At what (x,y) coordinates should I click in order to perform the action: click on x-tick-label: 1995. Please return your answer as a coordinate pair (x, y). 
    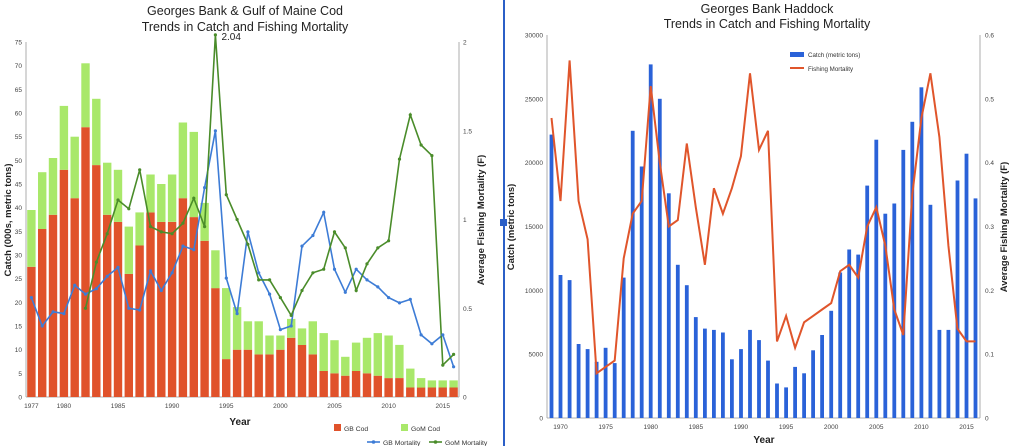
    Looking at the image, I should click on (226, 406).